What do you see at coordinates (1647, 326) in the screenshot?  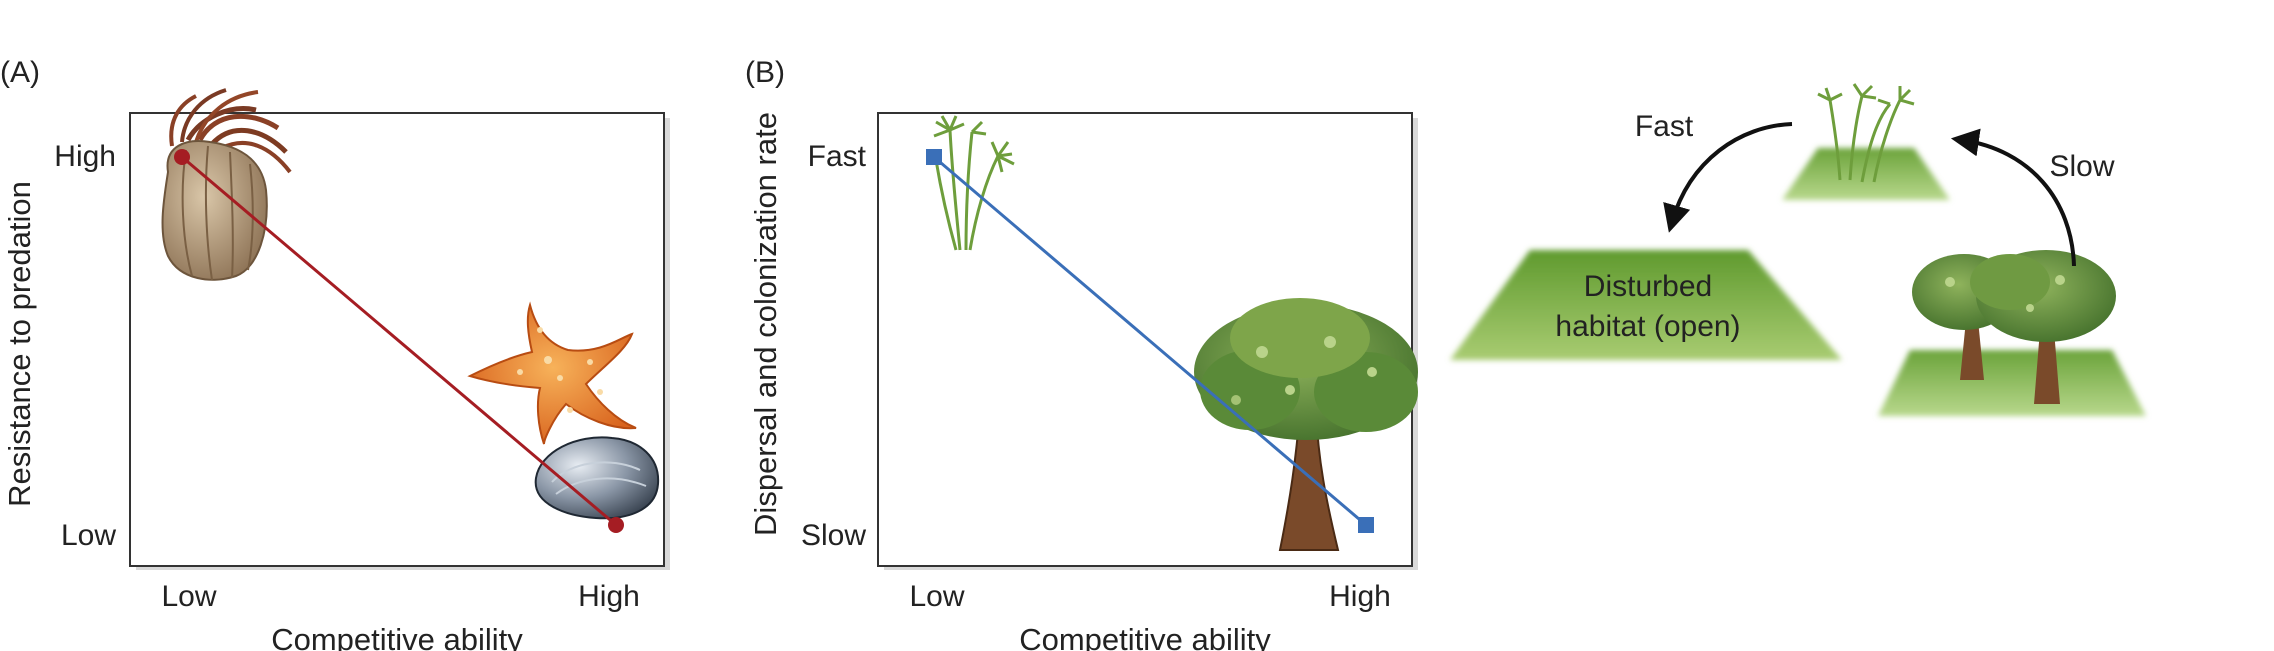 I see `habitat-label-line2: habitat (open)` at bounding box center [1647, 326].